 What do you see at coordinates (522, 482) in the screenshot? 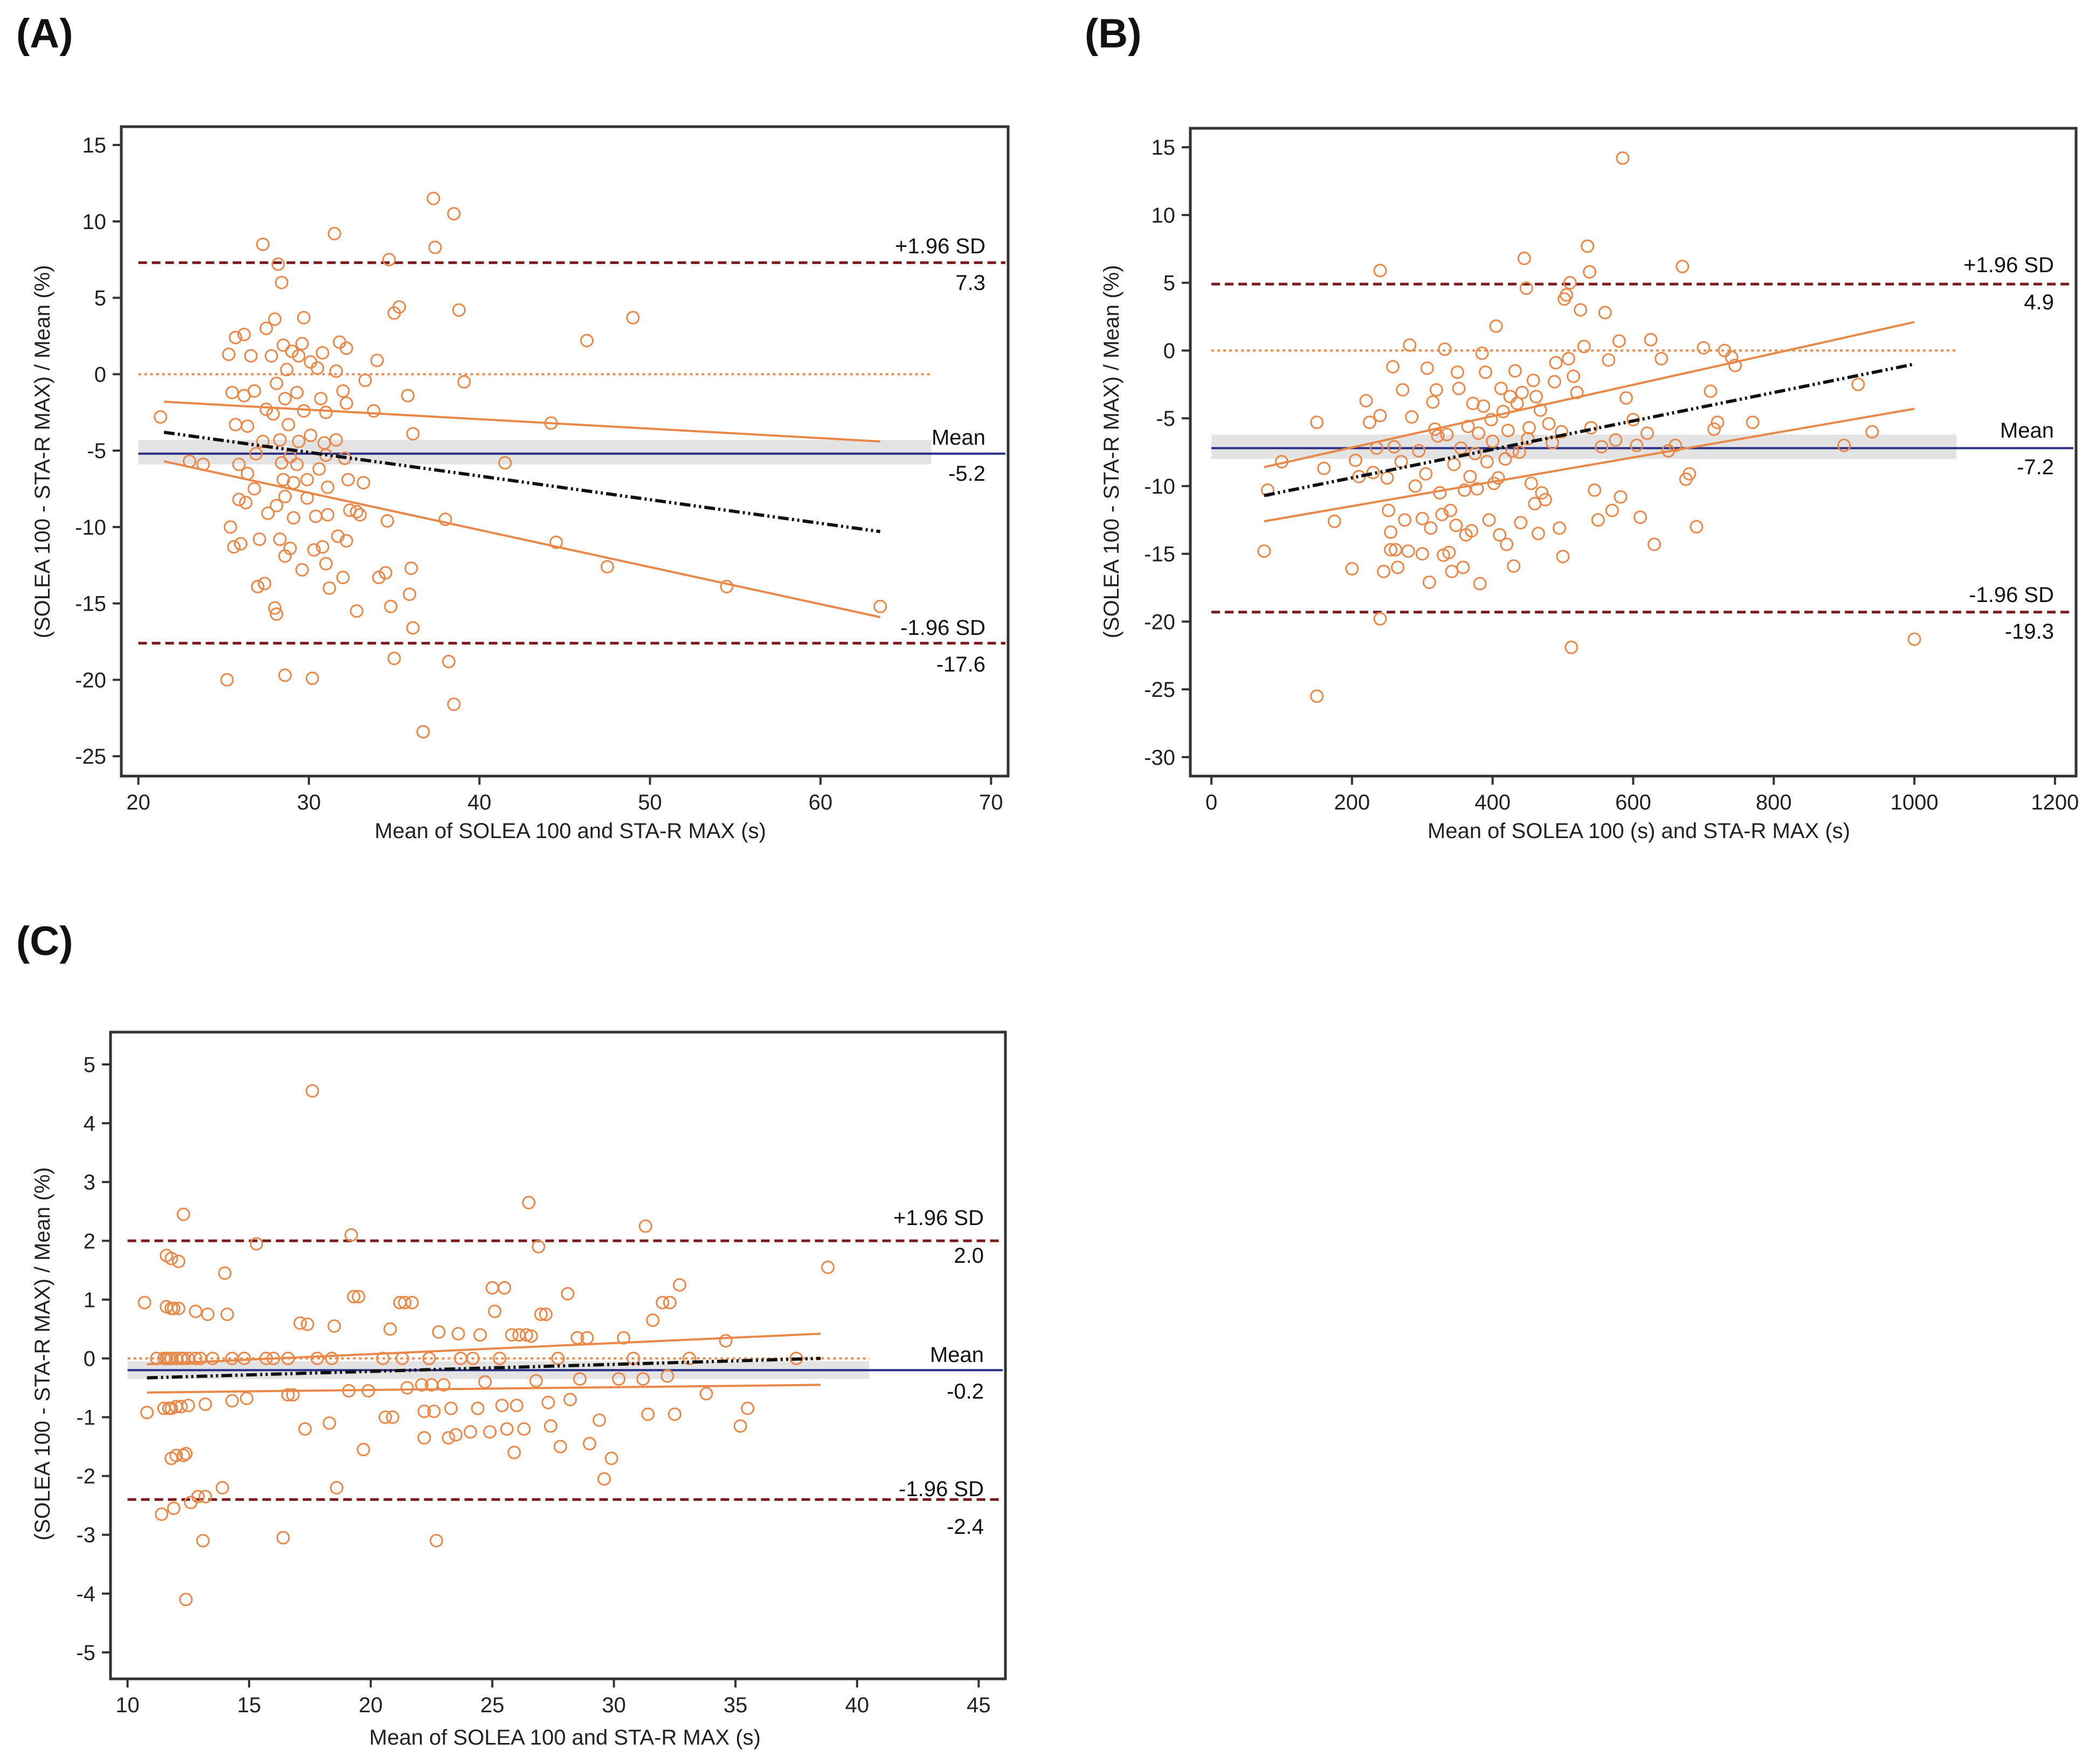
I see `panel-a-regression-line` at bounding box center [522, 482].